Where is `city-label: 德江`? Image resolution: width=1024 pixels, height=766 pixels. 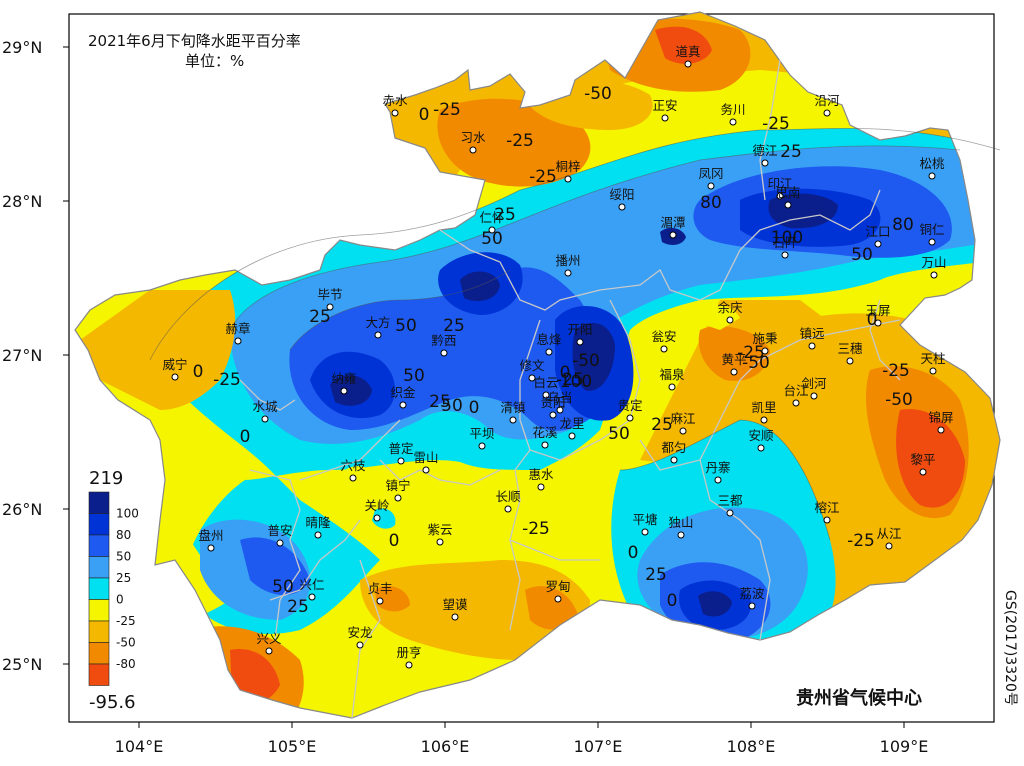
city-label: 德江 is located at coordinates (764, 150).